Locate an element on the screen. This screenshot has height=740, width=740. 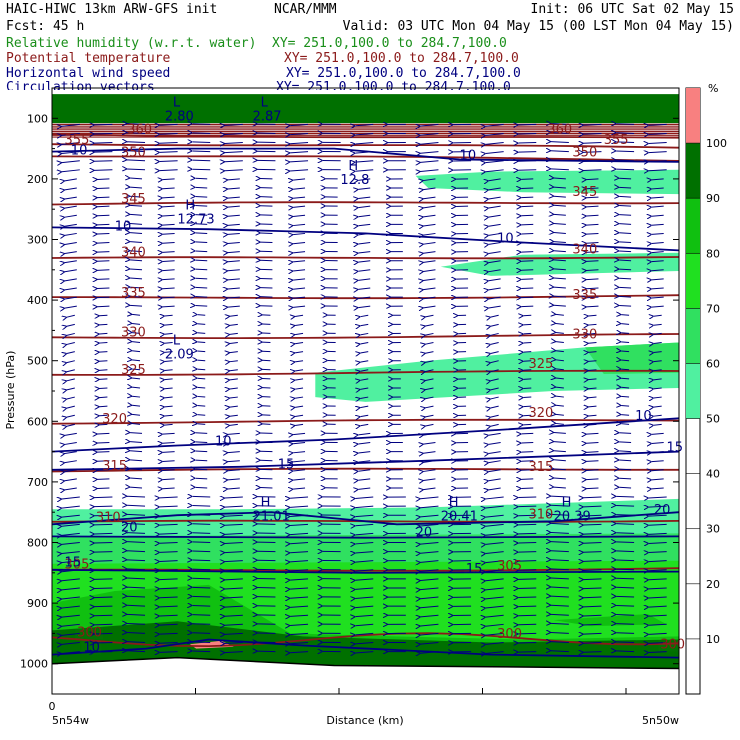
theta-label: 330 is located at coordinates (133, 332).